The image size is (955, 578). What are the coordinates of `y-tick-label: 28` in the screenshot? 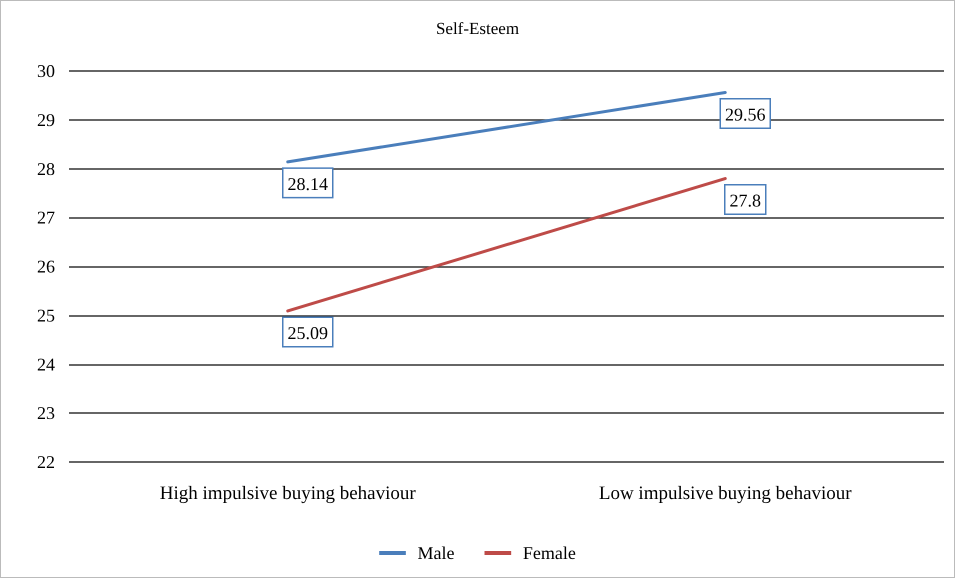 It's located at (46, 168).